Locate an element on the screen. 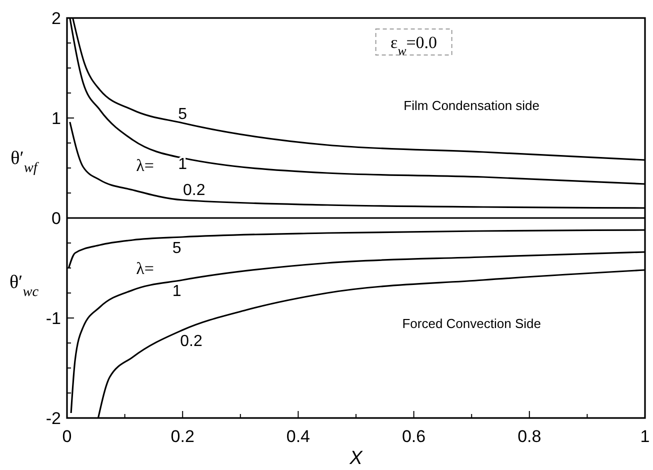 This screenshot has width=653, height=470. y-tick-label: -1 is located at coordinates (53, 318).